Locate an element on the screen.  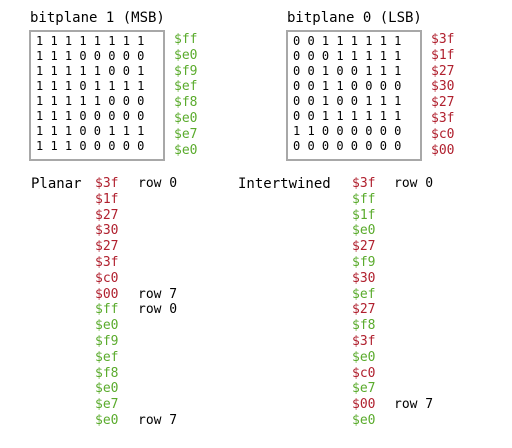
bitplane-0-hex-values: $3f $1f $27 $30 $27 $3f $c0 $00 is located at coordinates (442, 95).